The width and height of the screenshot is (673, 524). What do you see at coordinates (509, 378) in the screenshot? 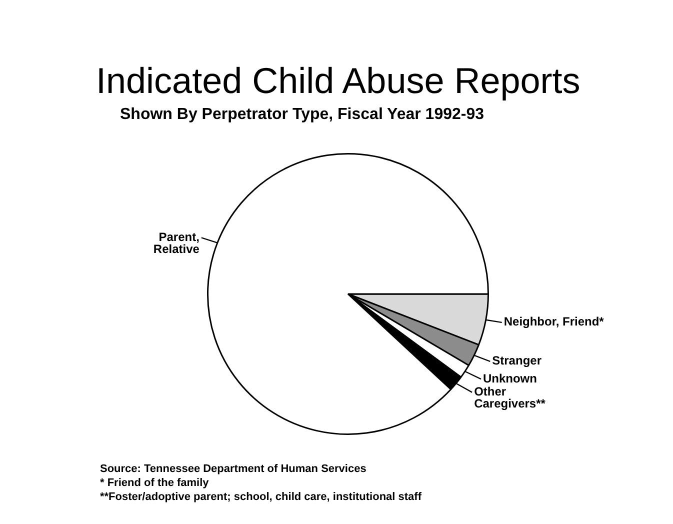
I see `slice-label: Unknown` at bounding box center [509, 378].